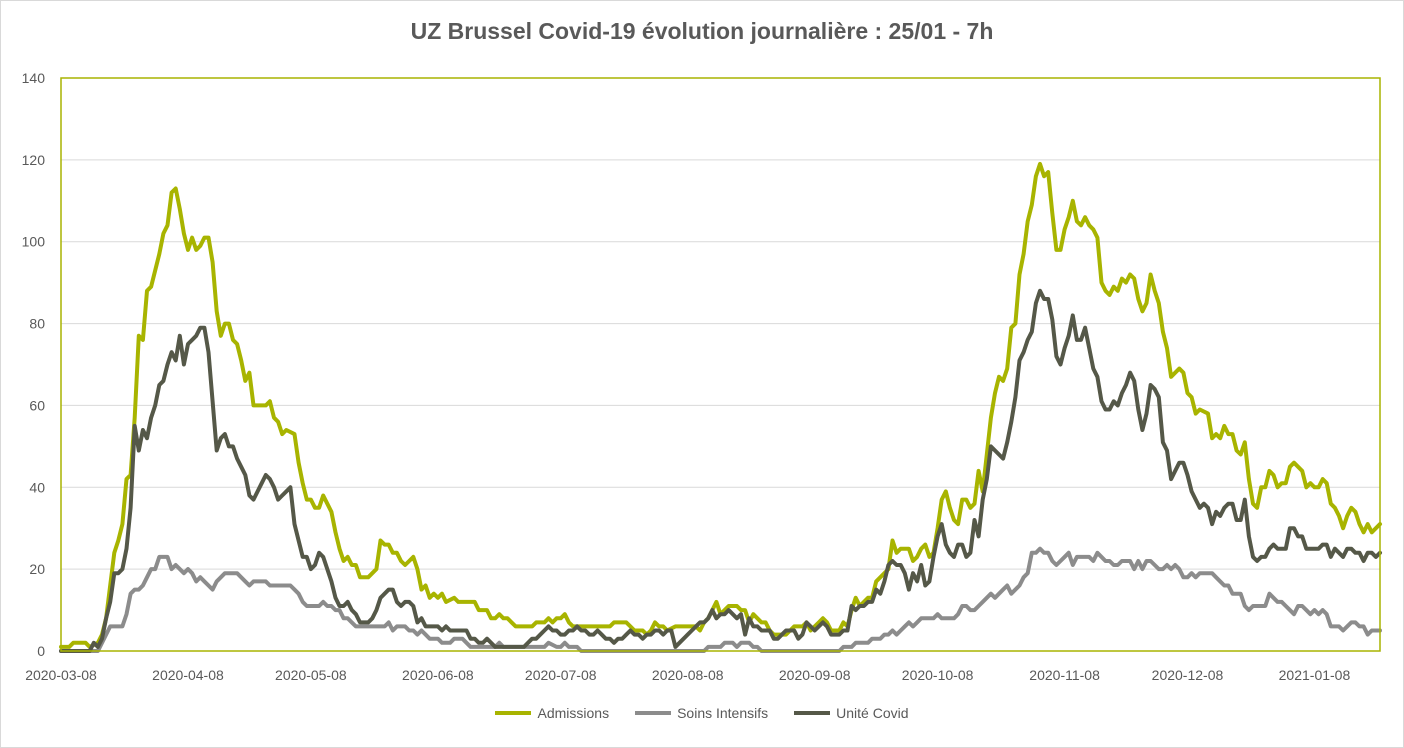 This screenshot has width=1404, height=748. What do you see at coordinates (34, 160) in the screenshot?
I see `y-tick-label: 120` at bounding box center [34, 160].